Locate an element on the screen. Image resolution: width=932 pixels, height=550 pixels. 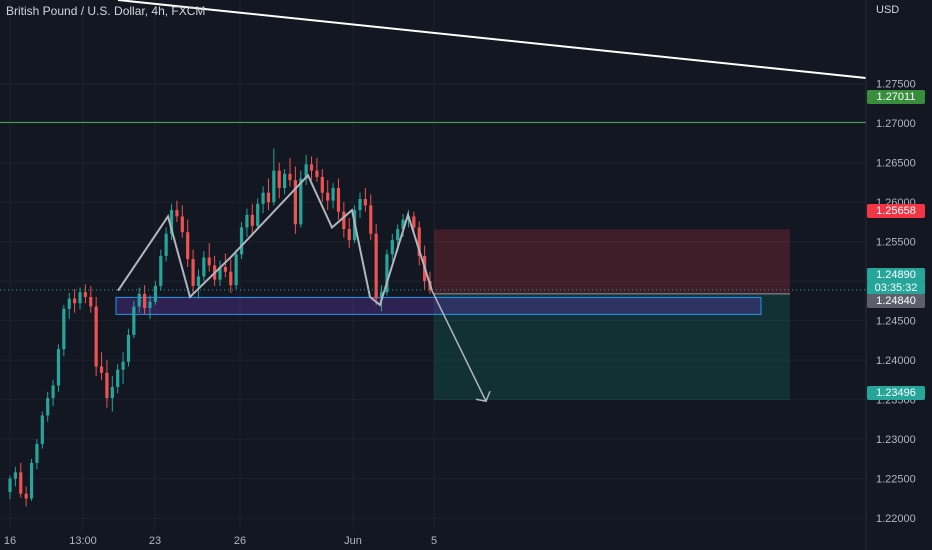
trend-line is located at coordinates (492, 39).